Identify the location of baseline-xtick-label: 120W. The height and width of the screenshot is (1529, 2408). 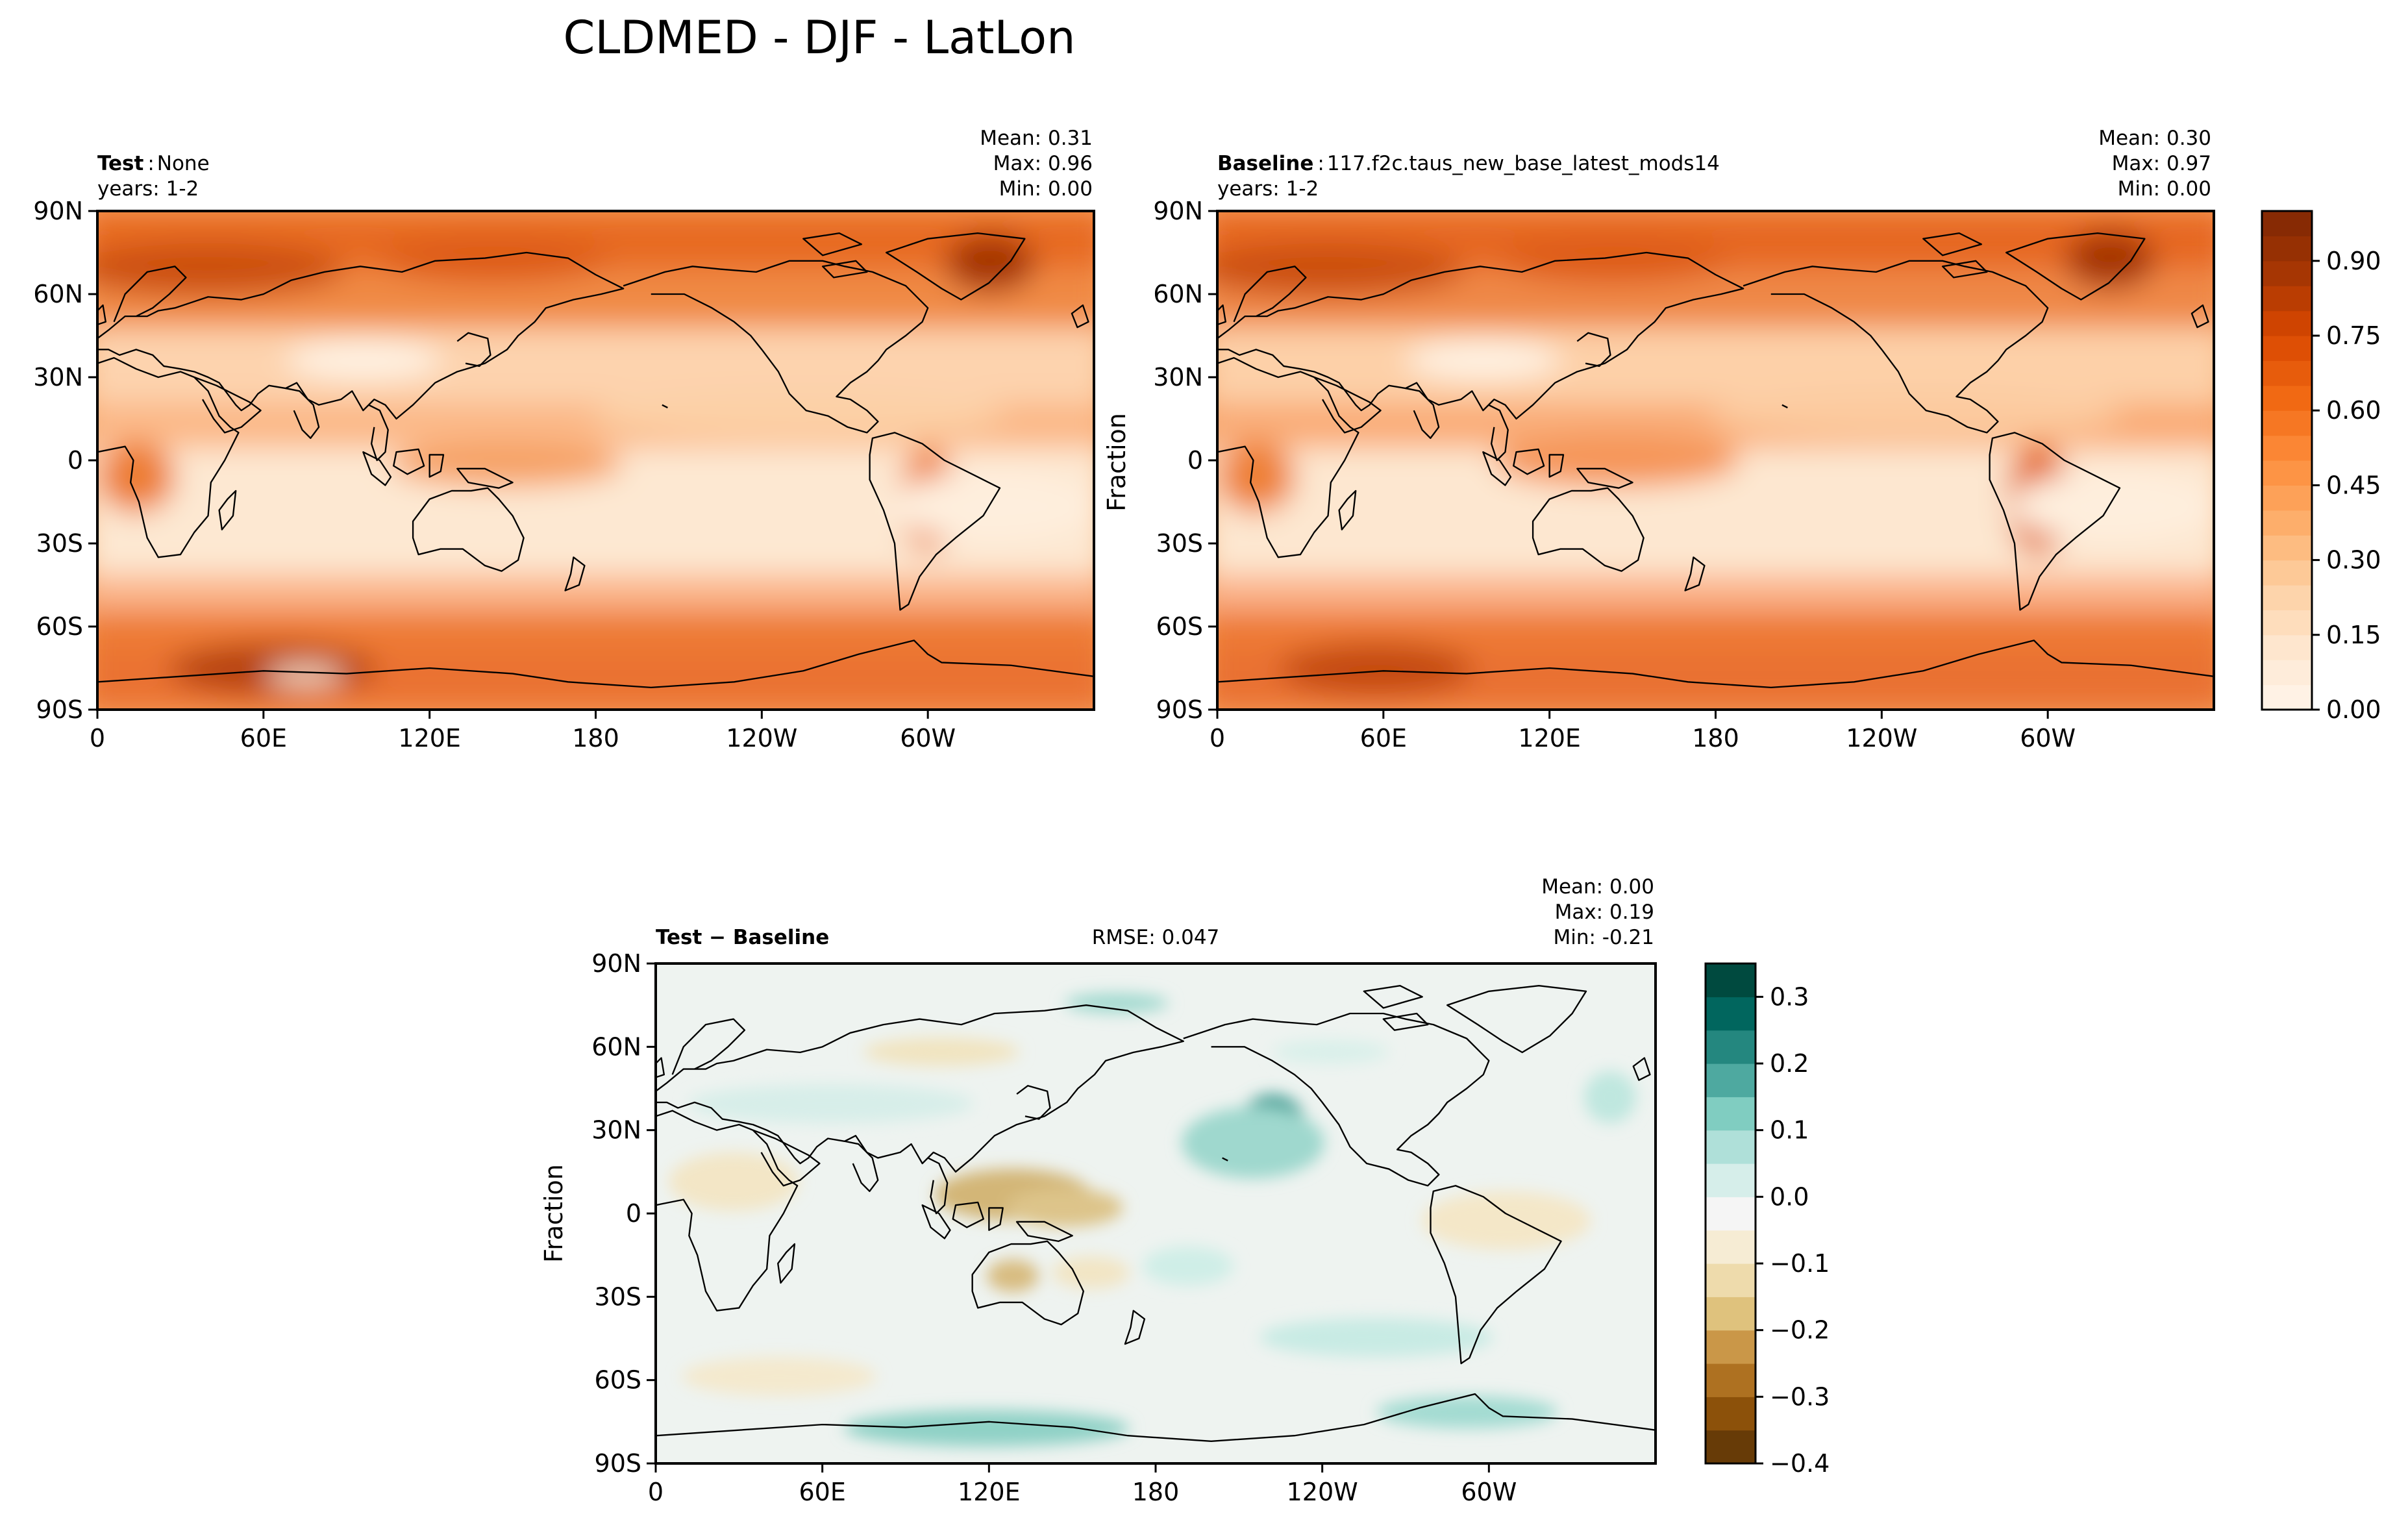
(1881, 738).